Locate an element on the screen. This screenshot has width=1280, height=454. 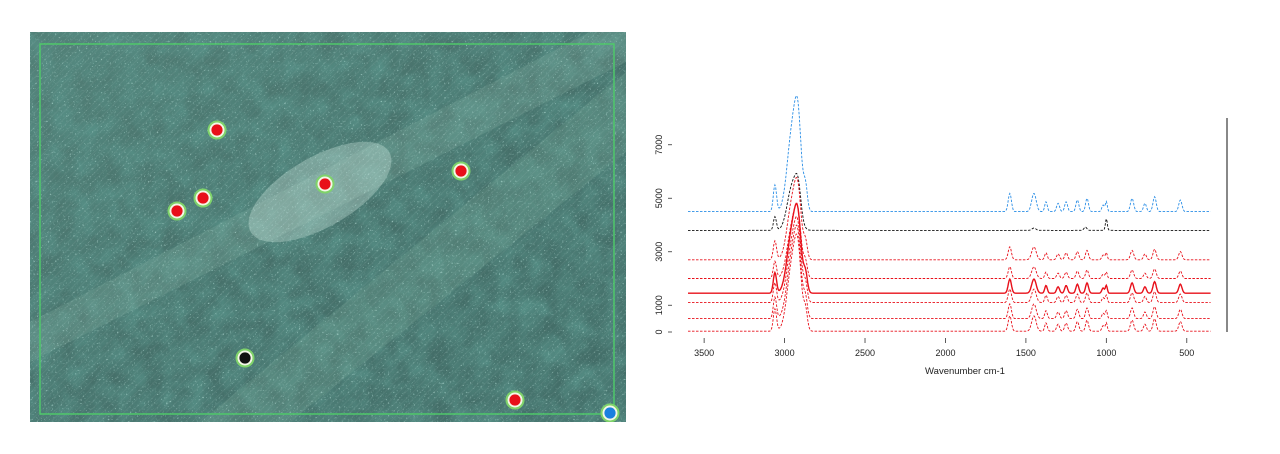
y-tick-label: 3000 is located at coordinates (659, 252).